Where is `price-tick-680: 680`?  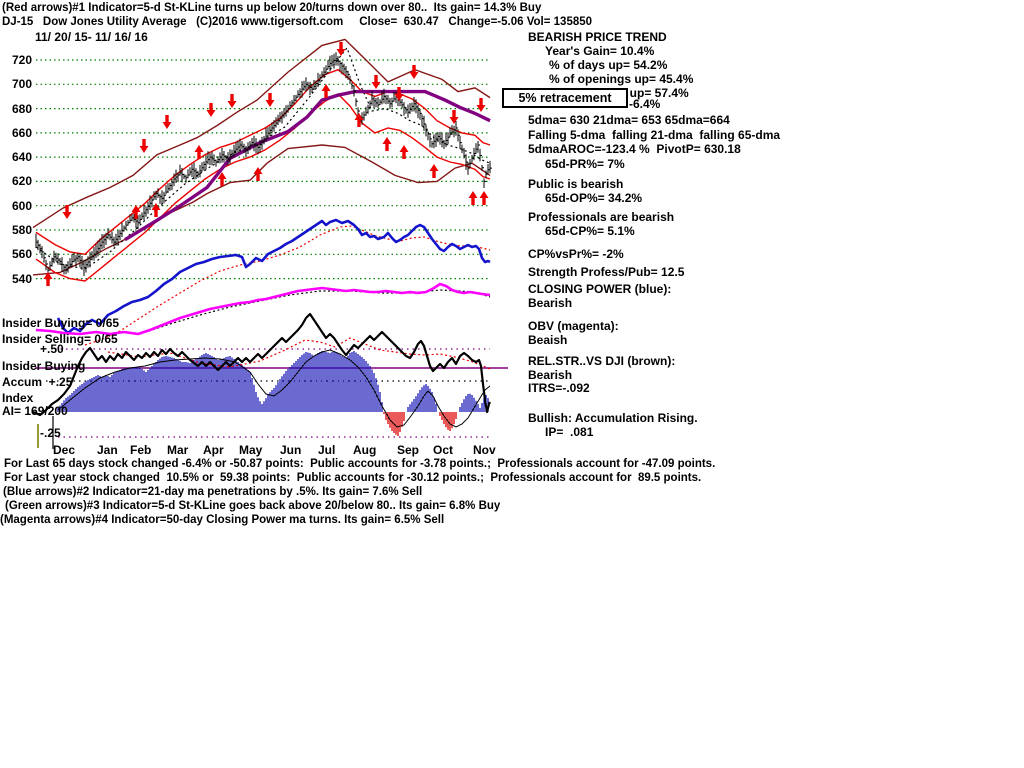
price-tick-680: 680 is located at coordinates (21, 108).